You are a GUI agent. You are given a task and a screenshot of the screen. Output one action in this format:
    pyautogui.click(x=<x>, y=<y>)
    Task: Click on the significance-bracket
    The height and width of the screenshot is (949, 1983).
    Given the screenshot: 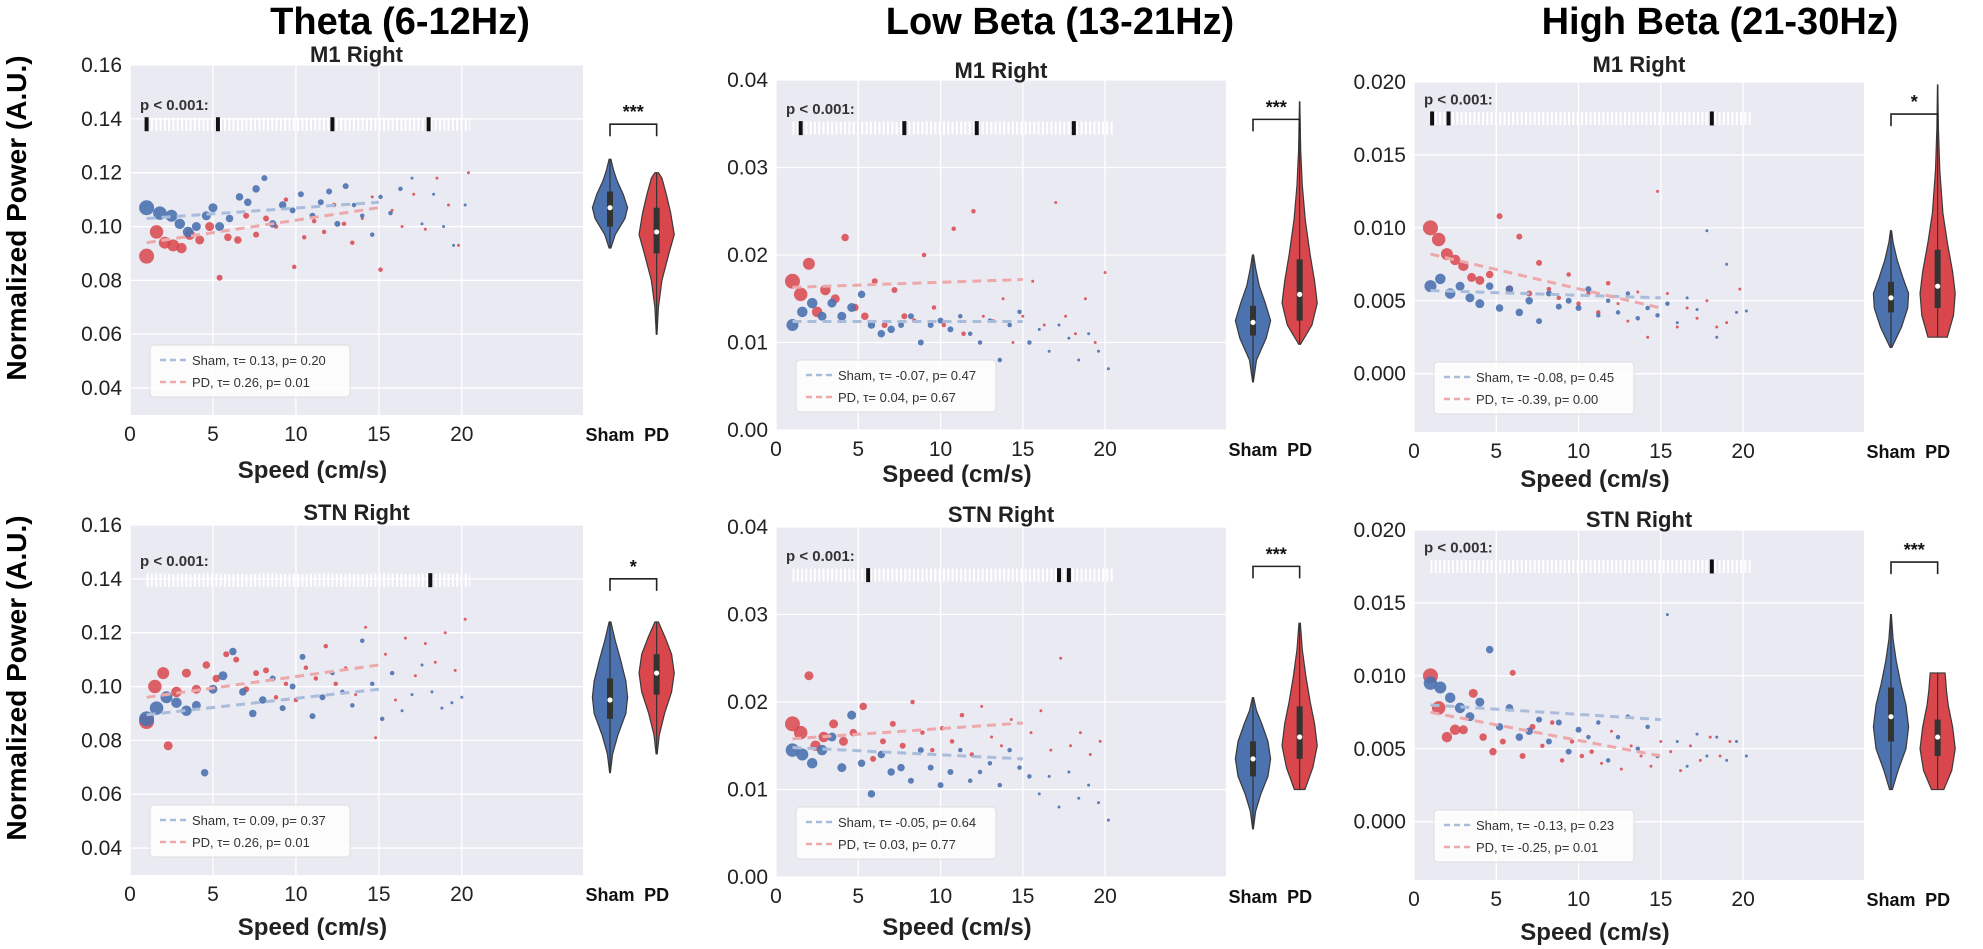 What is the action you would take?
    pyautogui.click(x=1276, y=572)
    